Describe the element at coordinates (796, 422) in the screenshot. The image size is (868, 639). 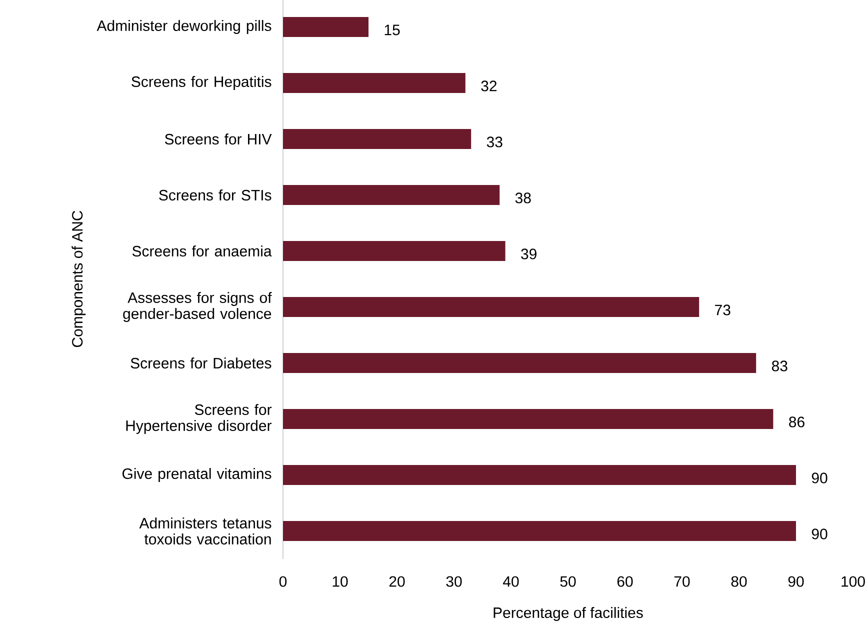
I see `data-label: 86` at that location.